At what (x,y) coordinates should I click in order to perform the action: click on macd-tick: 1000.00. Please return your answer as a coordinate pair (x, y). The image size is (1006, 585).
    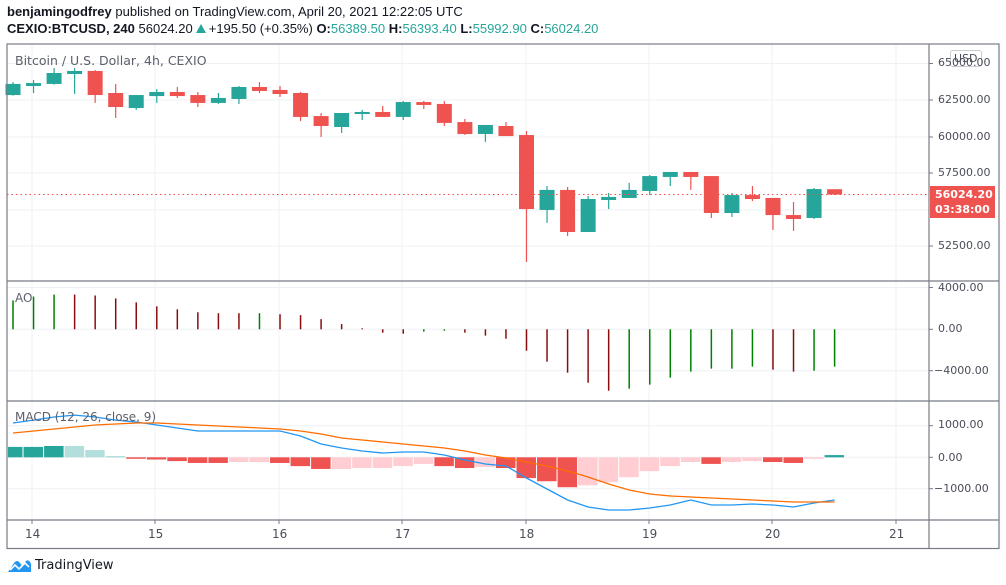
    Looking at the image, I should click on (961, 424).